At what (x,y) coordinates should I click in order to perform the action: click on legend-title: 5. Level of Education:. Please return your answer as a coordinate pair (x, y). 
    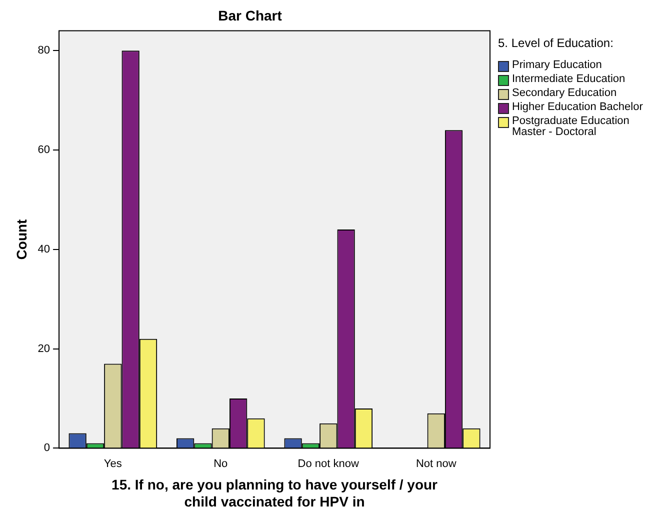
    Looking at the image, I should click on (556, 43).